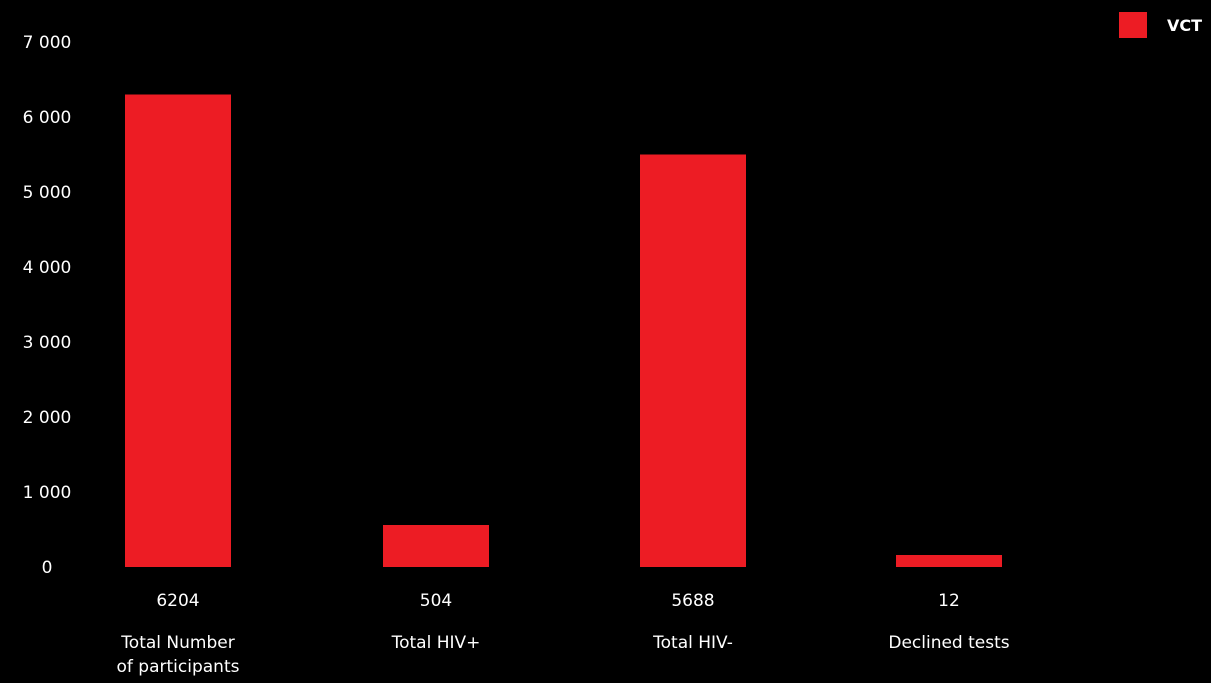  Describe the element at coordinates (436, 601) in the screenshot. I see `data-label: 504` at that location.